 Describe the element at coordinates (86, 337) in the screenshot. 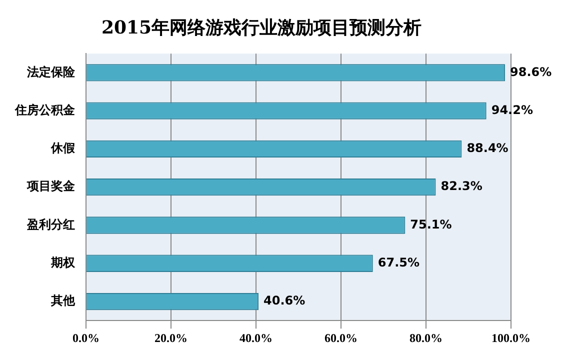

I see `x-tick-label: 0.0%` at that location.